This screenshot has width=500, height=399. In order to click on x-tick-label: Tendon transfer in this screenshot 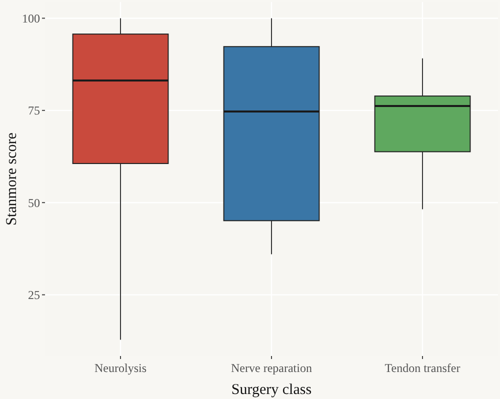, I will do `click(422, 368)`.